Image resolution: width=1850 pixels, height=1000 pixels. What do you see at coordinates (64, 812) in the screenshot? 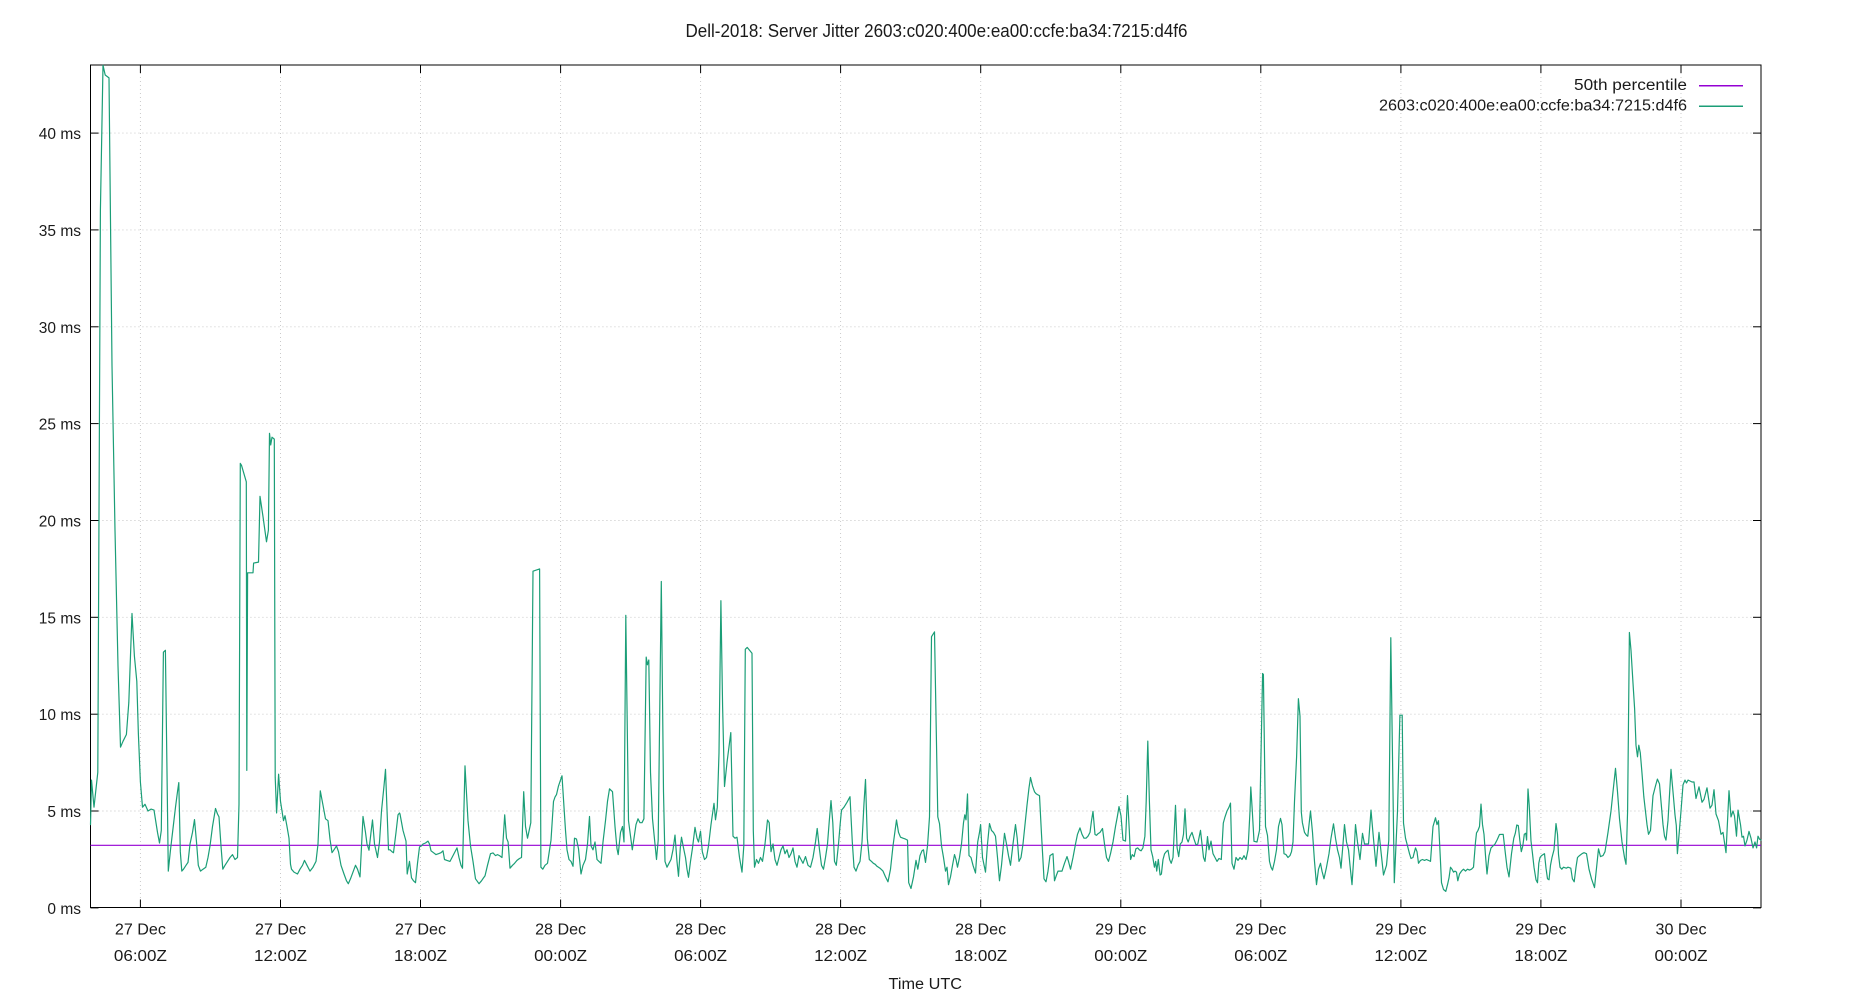
I see `svg-text: 5 ms` at bounding box center [64, 812].